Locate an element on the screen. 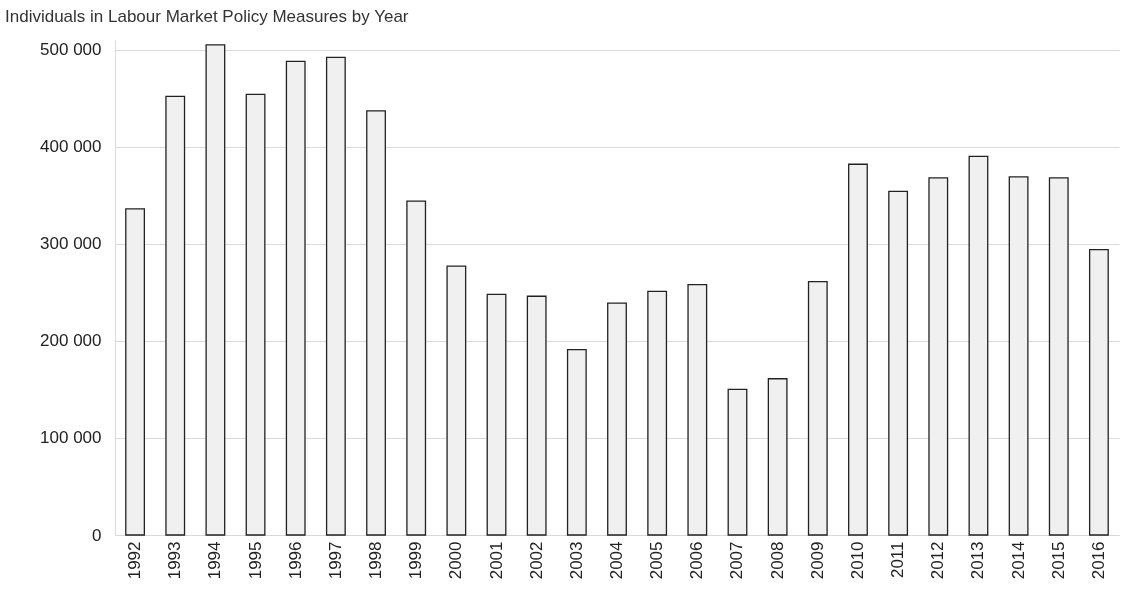  x-tick-label: 2010 is located at coordinates (857, 560).